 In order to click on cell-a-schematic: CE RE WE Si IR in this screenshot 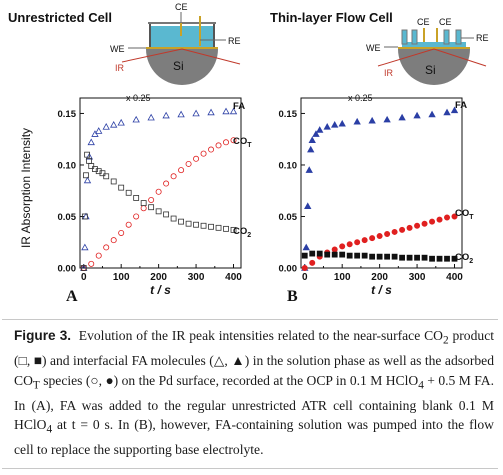, I will do `click(175, 43)`.